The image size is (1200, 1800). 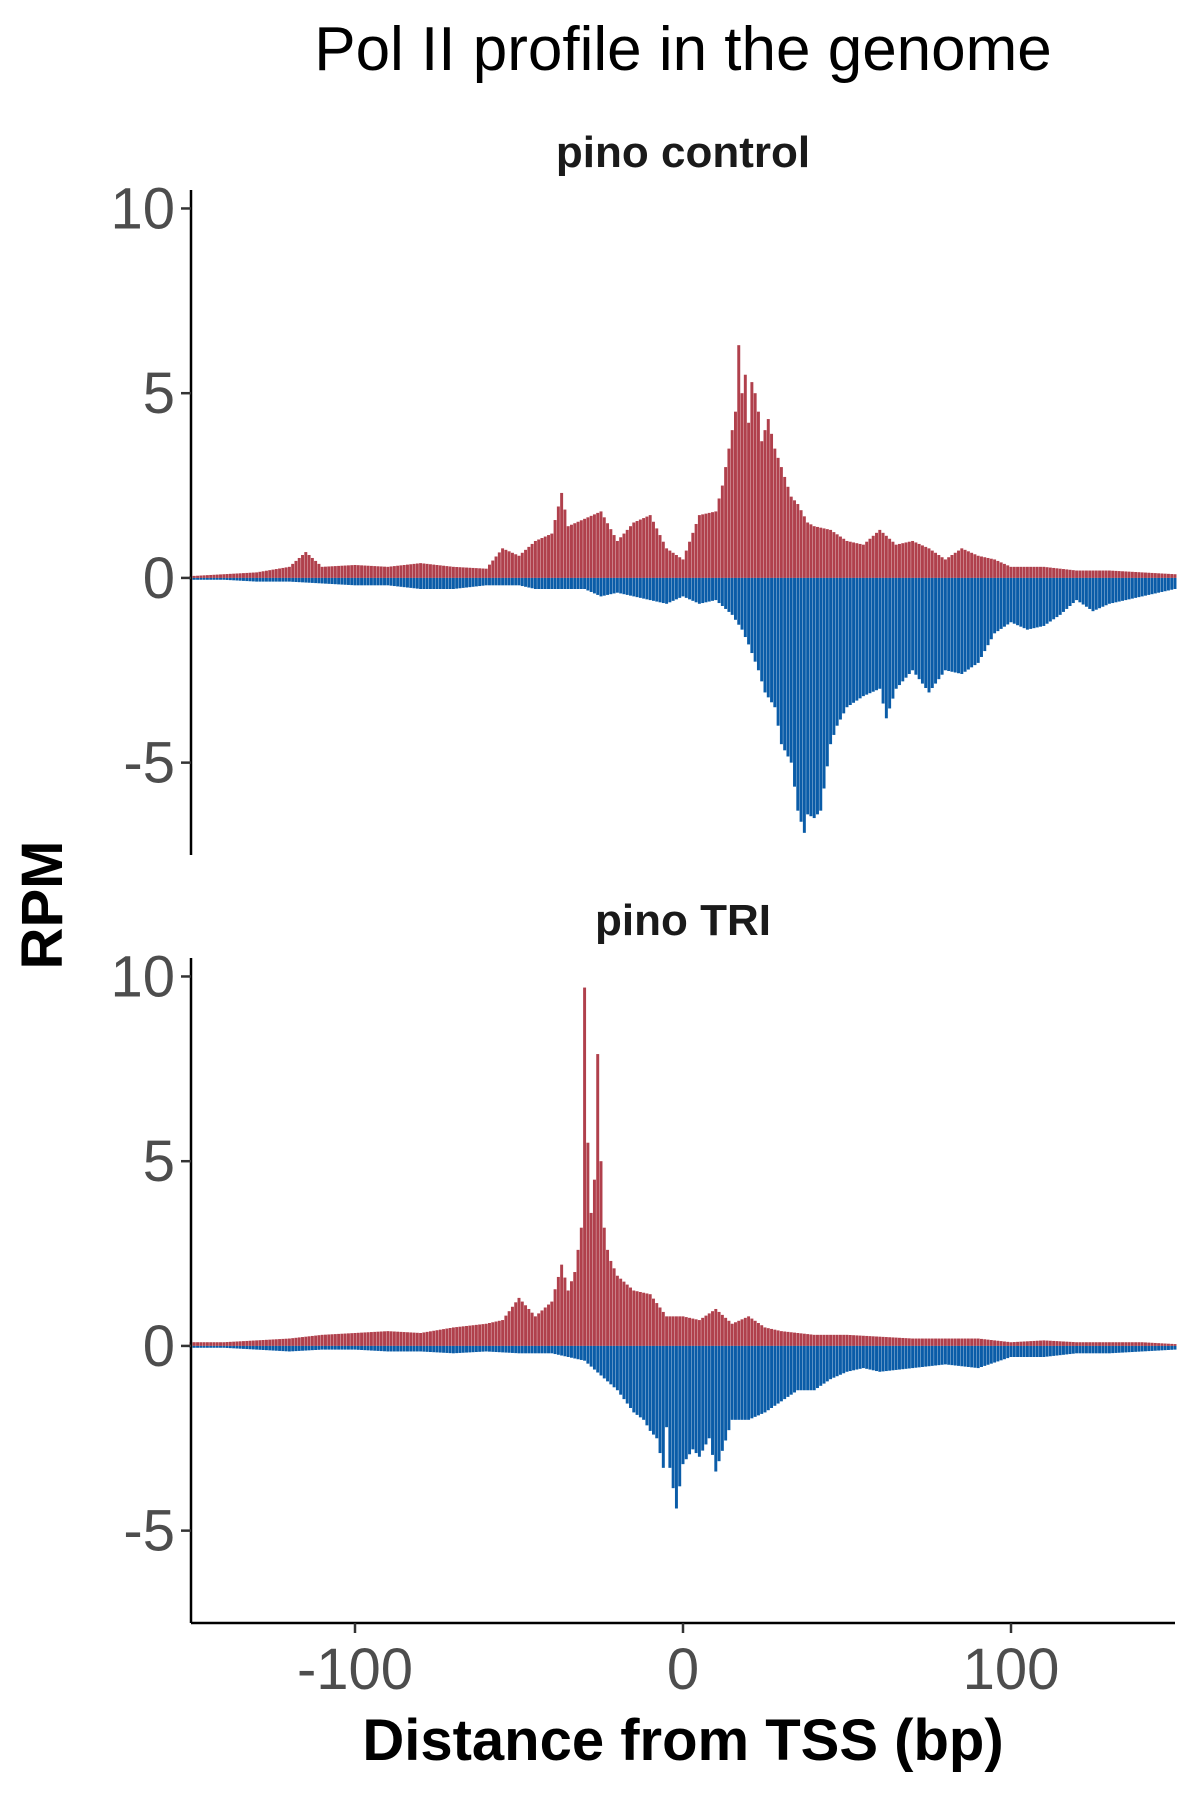 What do you see at coordinates (159, 578) in the screenshot?
I see `y-tick-label: 0` at bounding box center [159, 578].